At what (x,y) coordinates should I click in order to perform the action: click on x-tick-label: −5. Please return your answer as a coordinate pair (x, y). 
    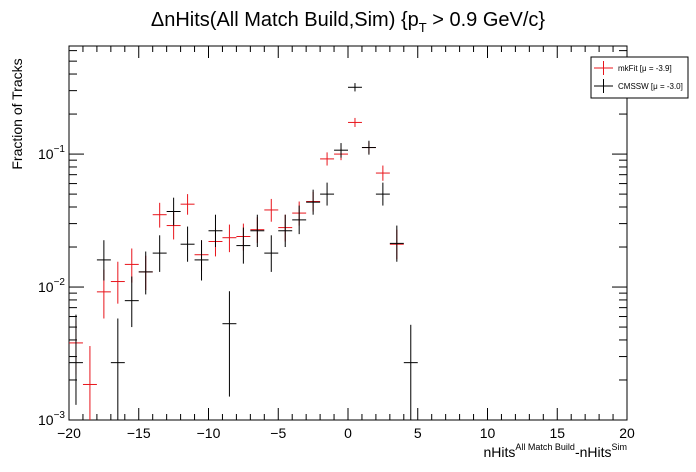
    Looking at the image, I should click on (278, 433).